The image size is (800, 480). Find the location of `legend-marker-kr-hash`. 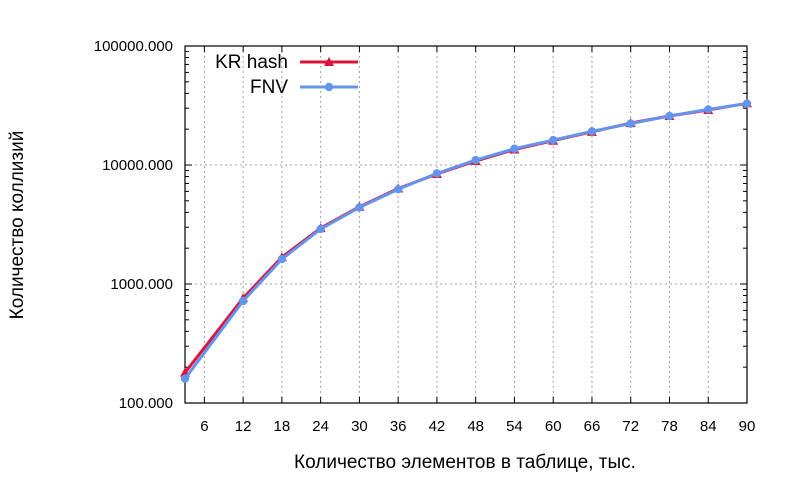

legend-marker-kr-hash is located at coordinates (329, 61).